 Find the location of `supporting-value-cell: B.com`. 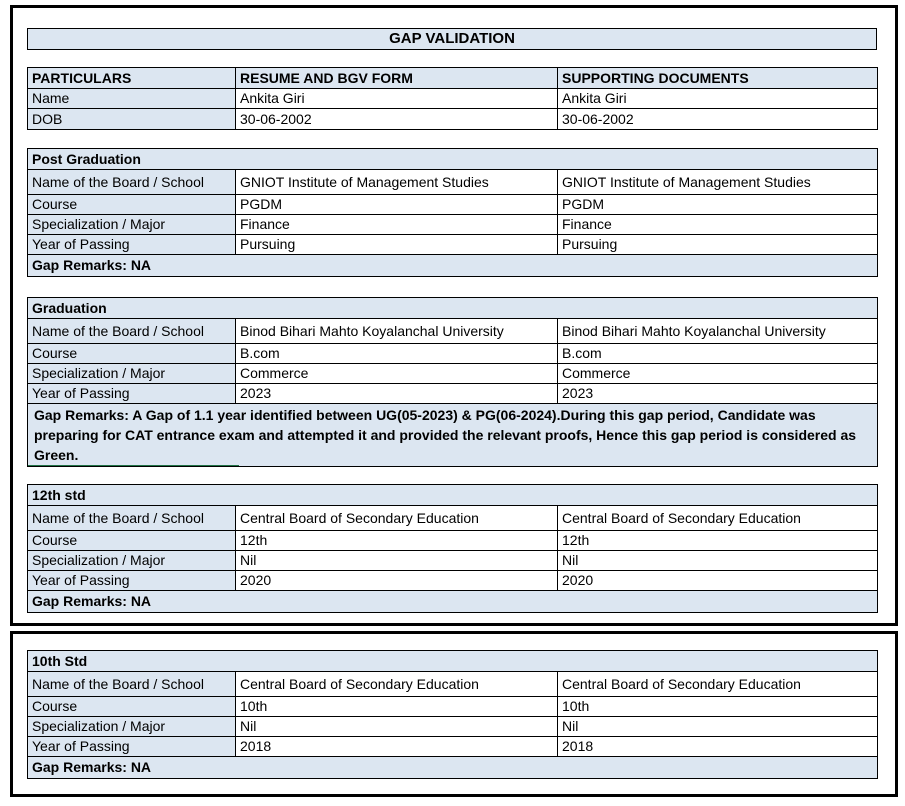

supporting-value-cell: B.com is located at coordinates (717, 353).